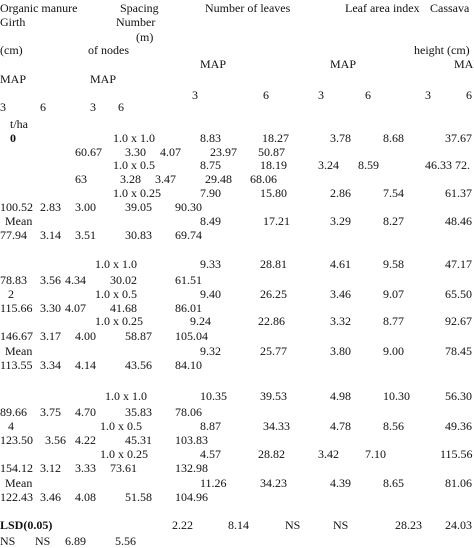 Image resolution: width=474 pixels, height=548 pixels. What do you see at coordinates (11, 426) in the screenshot?
I see `table-cell: 4` at bounding box center [11, 426].